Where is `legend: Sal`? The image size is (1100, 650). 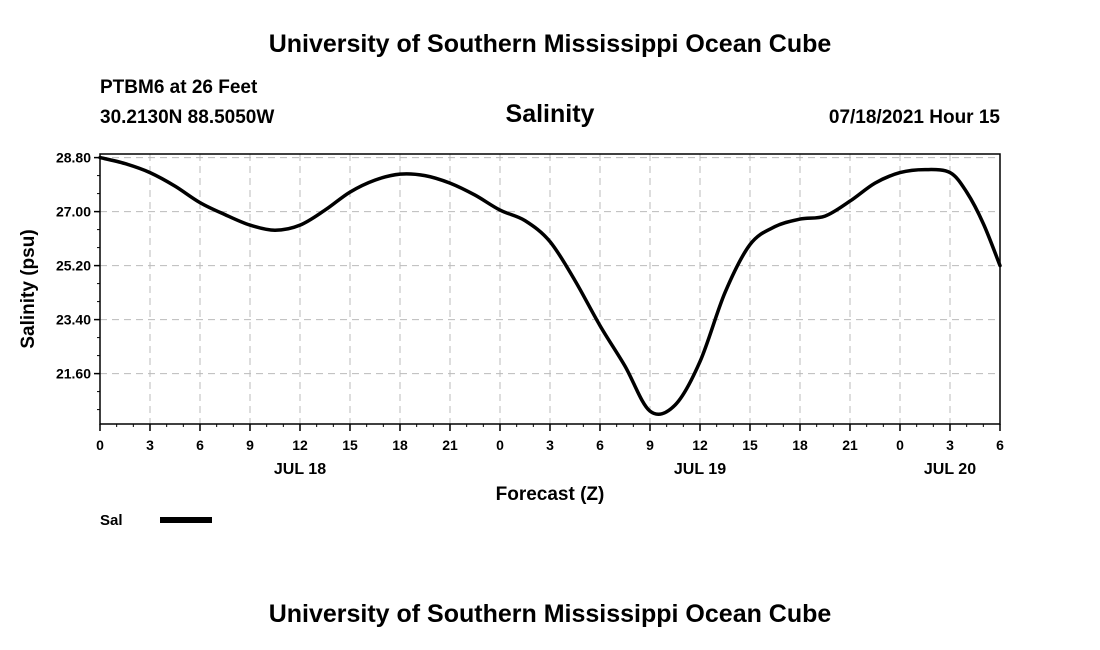
legend: Sal is located at coordinates (156, 520).